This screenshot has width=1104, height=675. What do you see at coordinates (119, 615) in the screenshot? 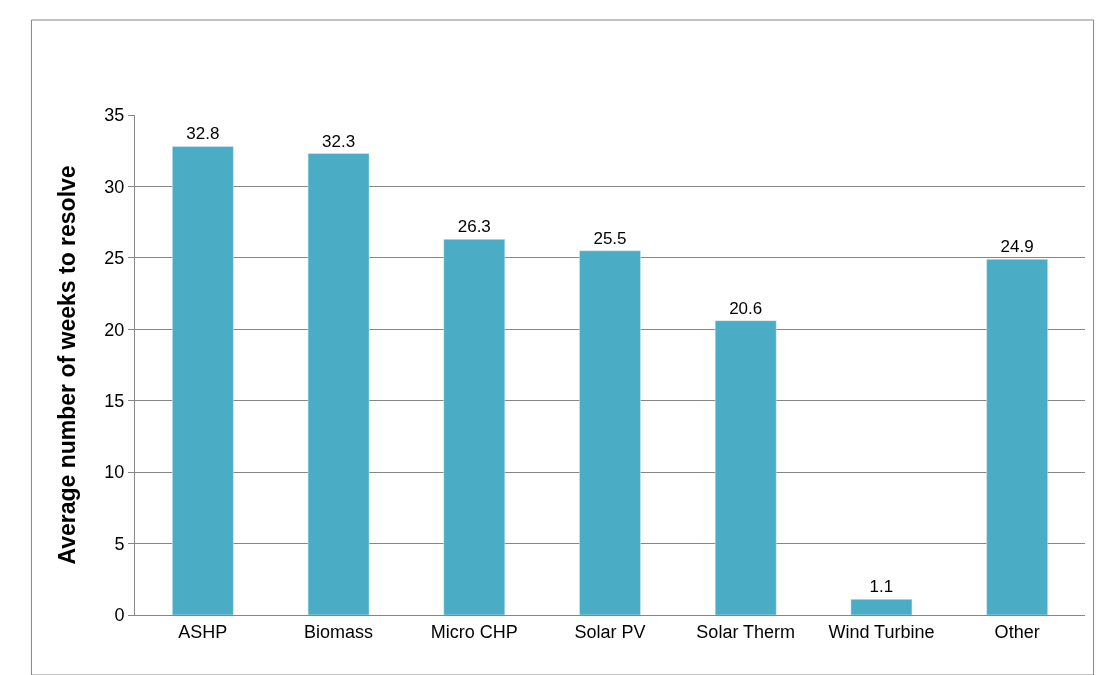
I see `y-tick-label: 0` at bounding box center [119, 615].